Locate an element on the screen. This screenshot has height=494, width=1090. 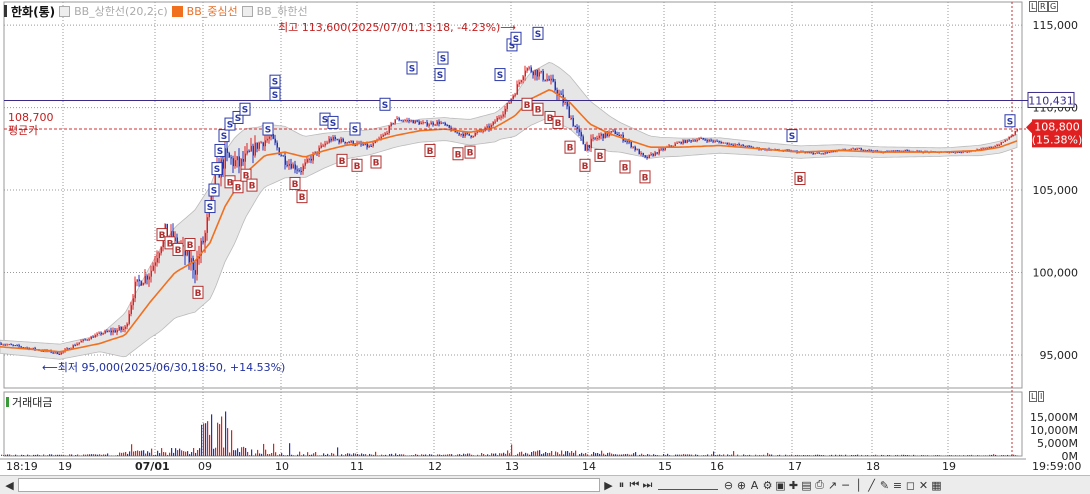
zoom-in-icon: ⊕ is located at coordinates (741, 485).